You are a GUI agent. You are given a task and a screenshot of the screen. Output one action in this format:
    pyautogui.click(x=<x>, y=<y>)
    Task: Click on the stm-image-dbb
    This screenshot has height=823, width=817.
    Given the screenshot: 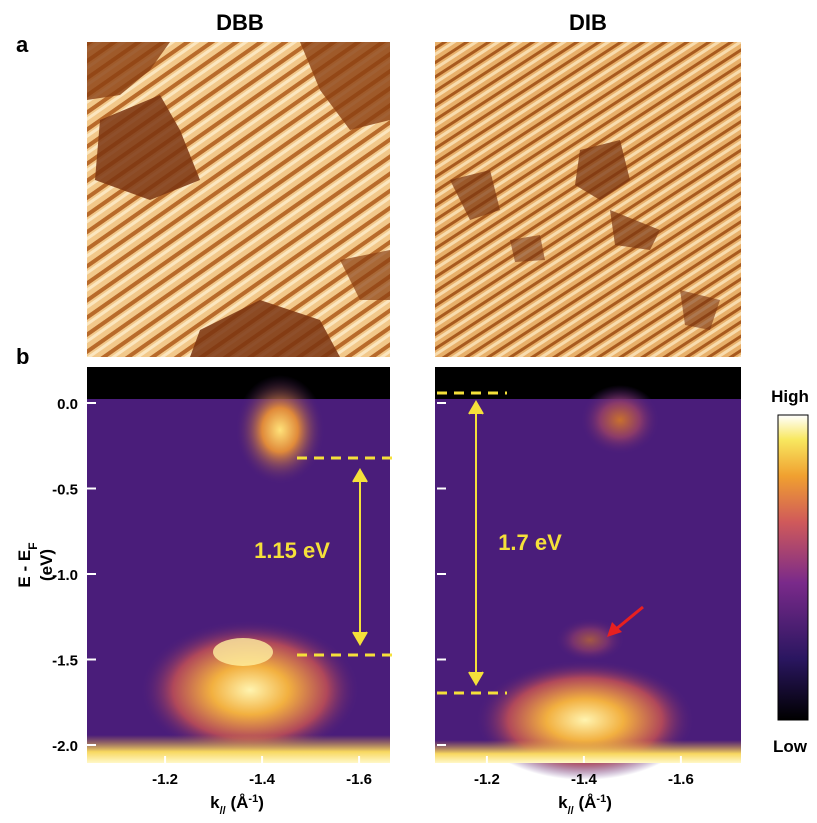 What is the action you would take?
    pyautogui.click(x=238, y=199)
    